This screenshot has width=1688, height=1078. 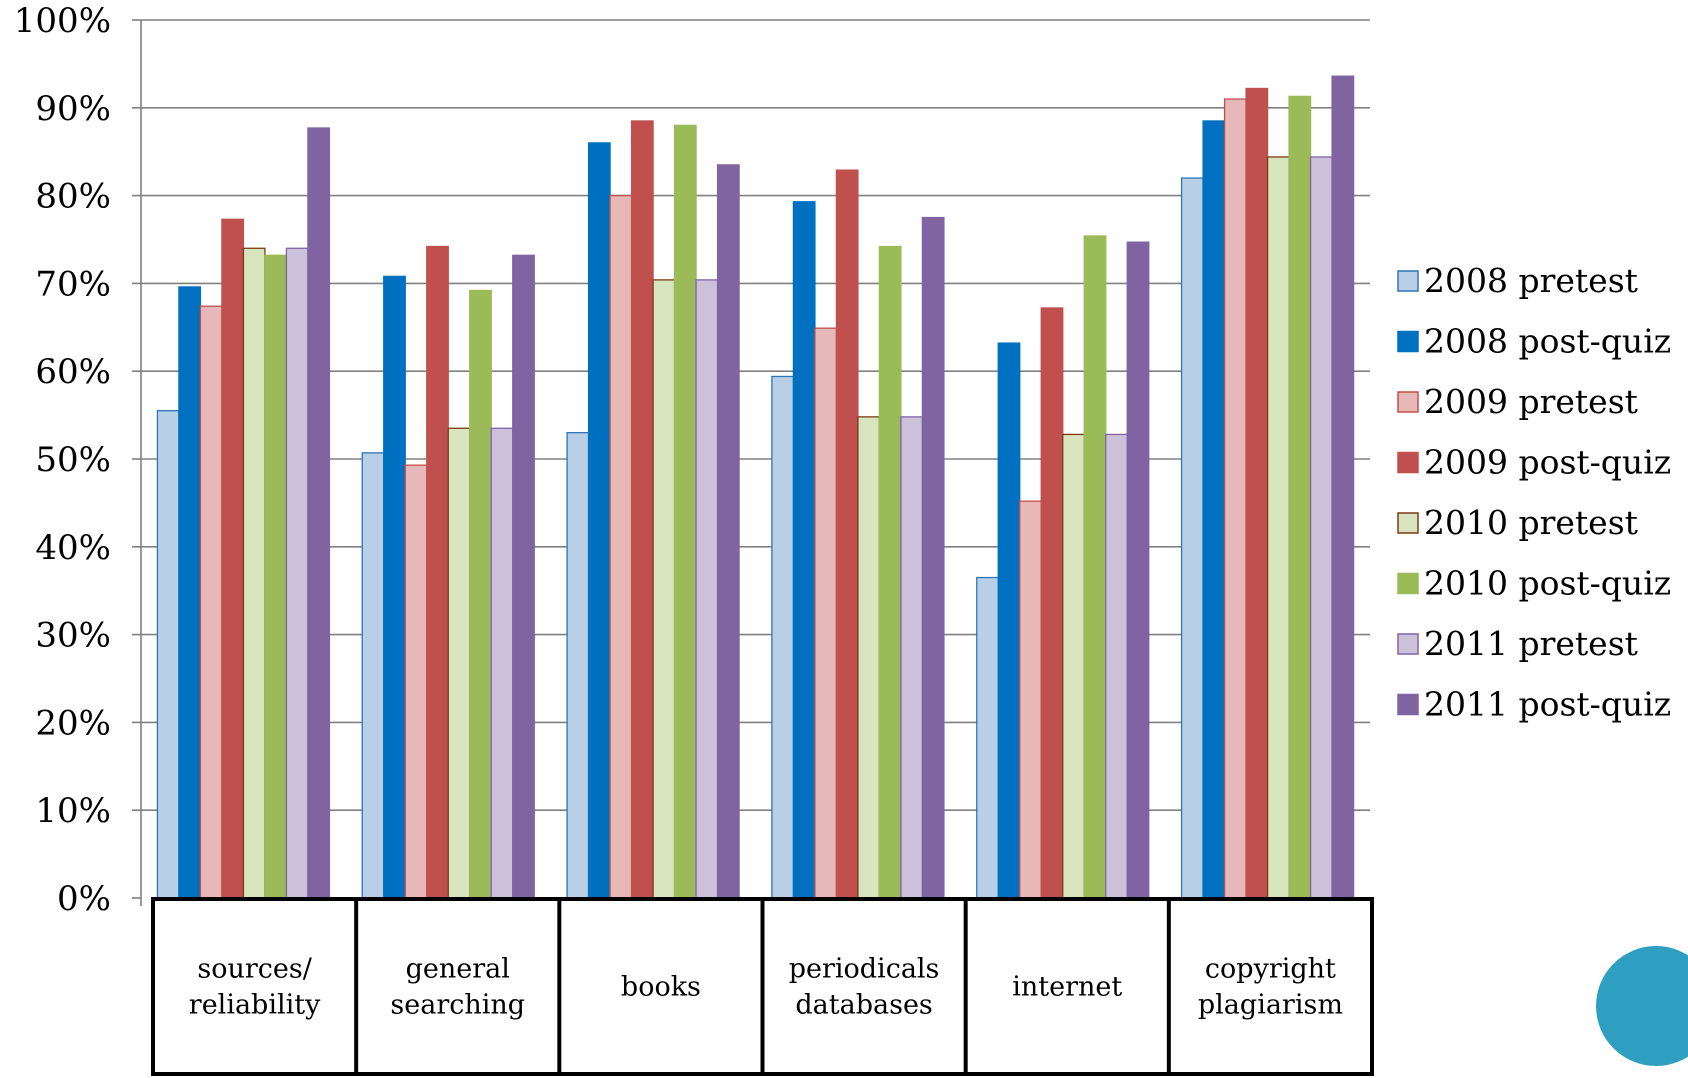 I want to click on category-label: periodicals, so click(x=864, y=969).